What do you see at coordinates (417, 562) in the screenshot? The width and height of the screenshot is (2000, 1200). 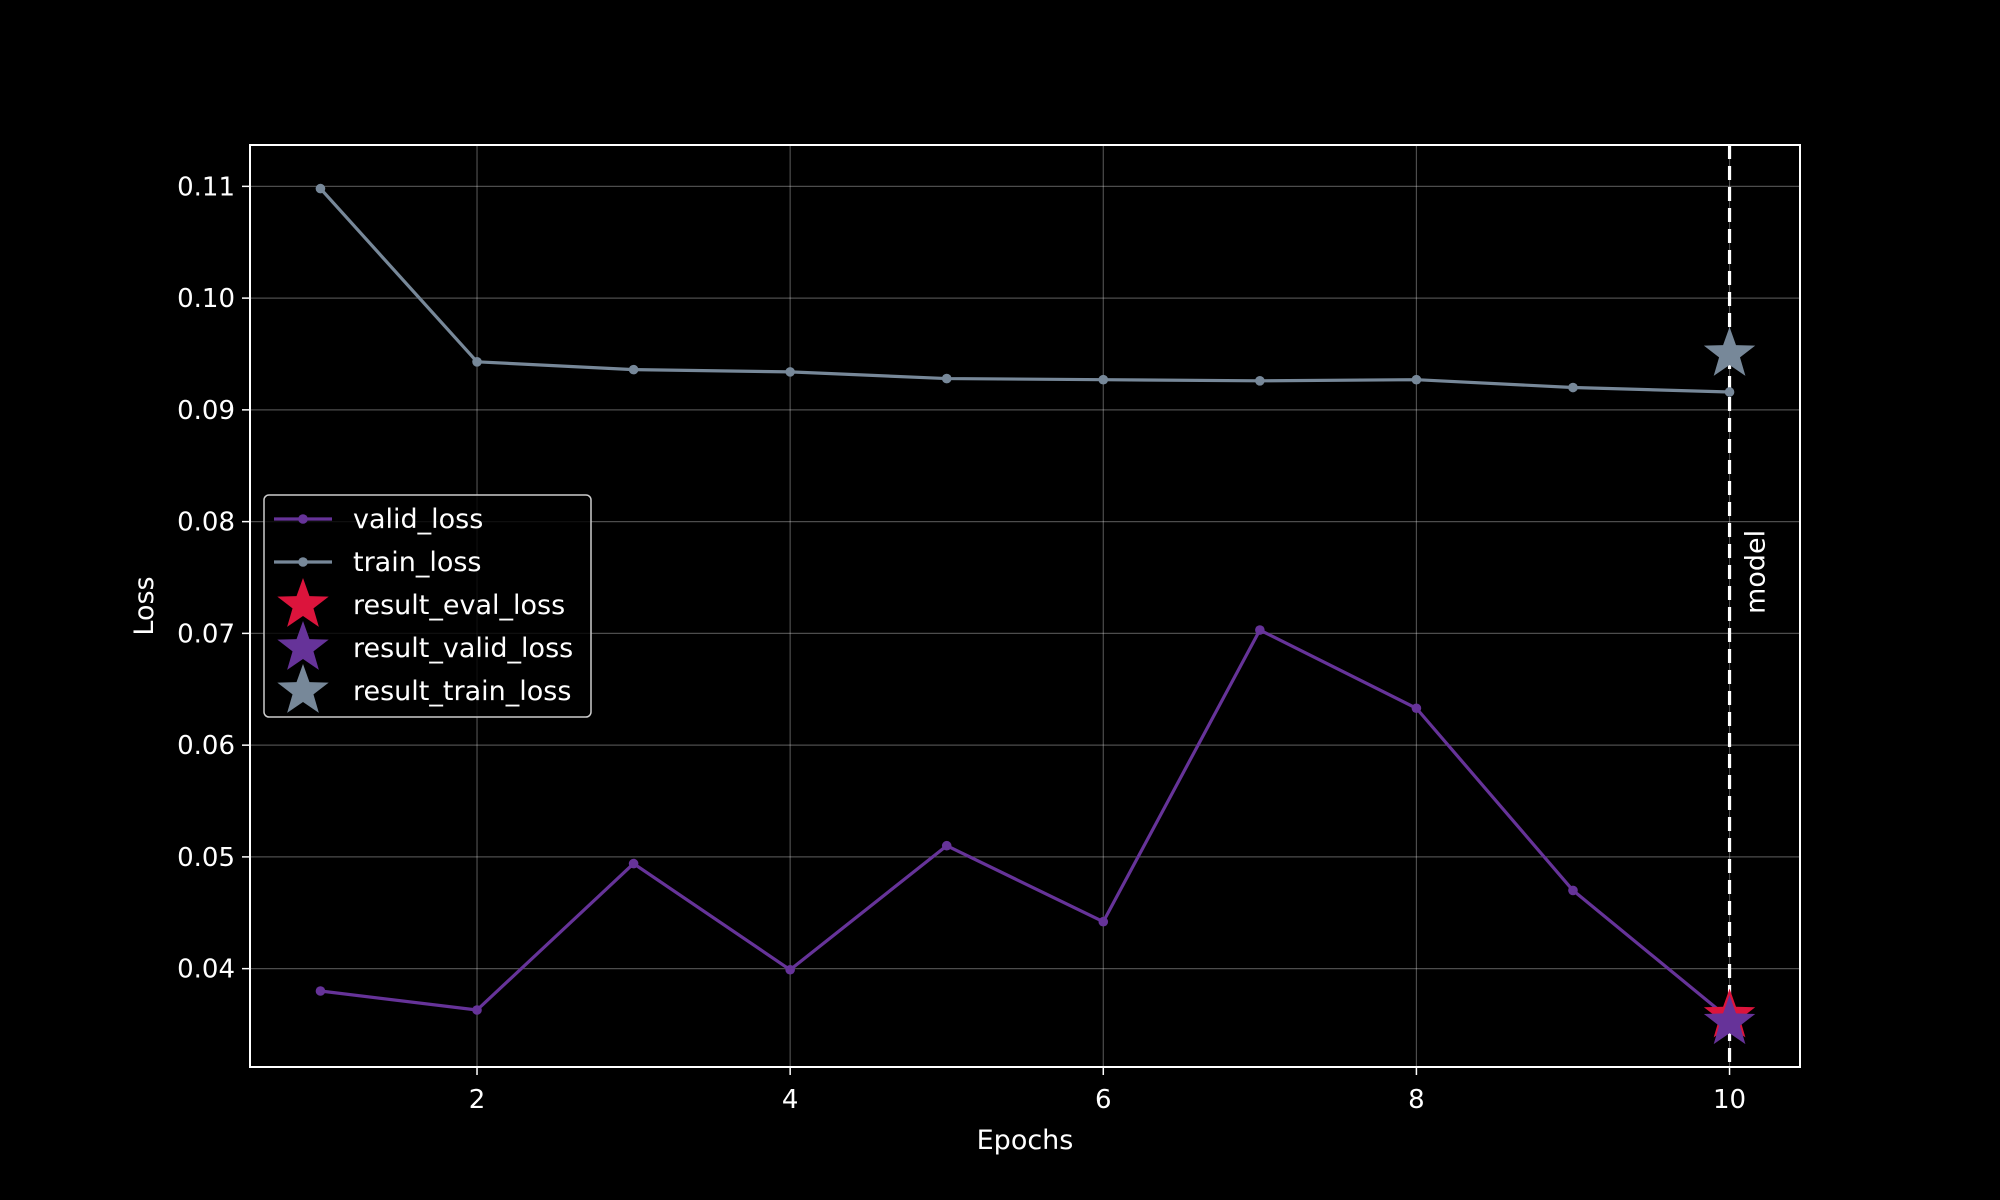 I see `legend-label: train_loss` at bounding box center [417, 562].